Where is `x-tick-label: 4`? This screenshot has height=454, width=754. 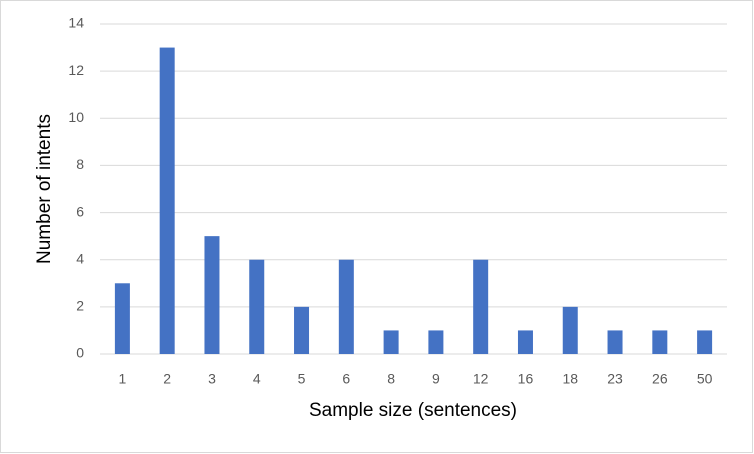 x-tick-label: 4 is located at coordinates (257, 379).